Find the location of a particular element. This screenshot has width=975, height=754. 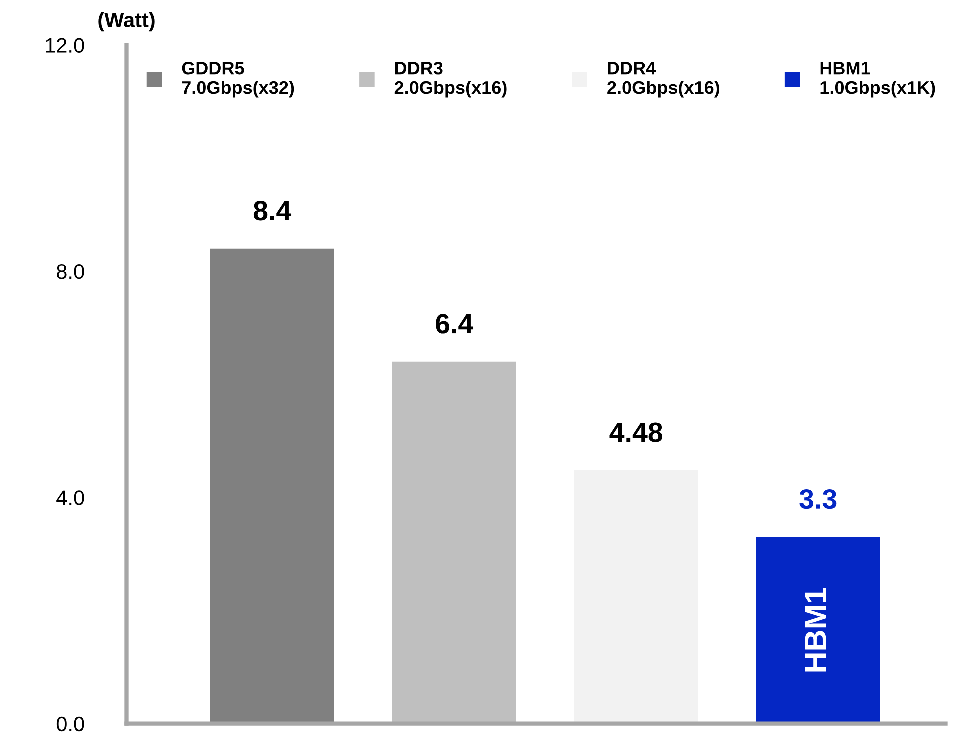

data-label: 3.3 is located at coordinates (818, 499).